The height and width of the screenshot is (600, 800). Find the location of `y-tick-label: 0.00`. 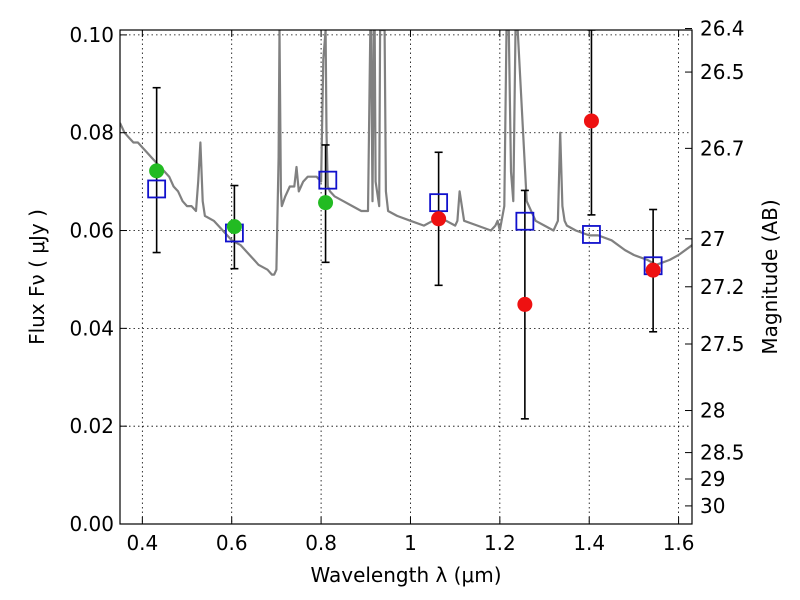

y-tick-label: 0.00 is located at coordinates (91, 524).